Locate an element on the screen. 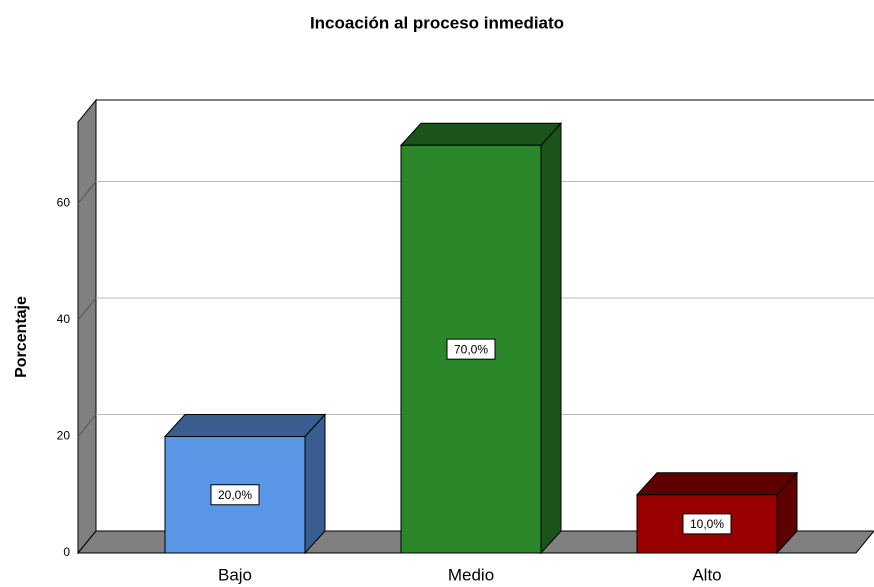  value-label: 70,0% is located at coordinates (471, 349).